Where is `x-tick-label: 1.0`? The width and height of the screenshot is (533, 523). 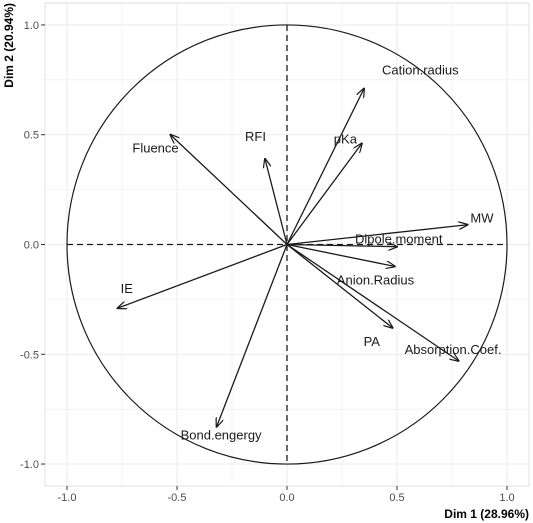 x-tick-label: 1.0 is located at coordinates (506, 498).